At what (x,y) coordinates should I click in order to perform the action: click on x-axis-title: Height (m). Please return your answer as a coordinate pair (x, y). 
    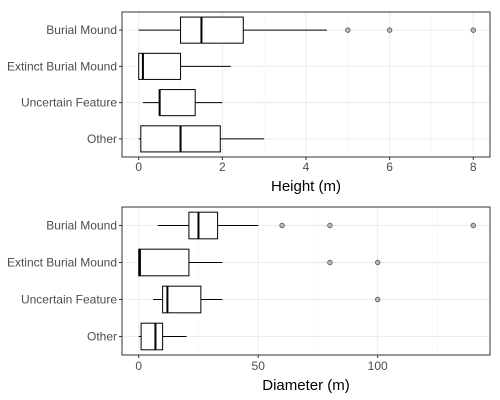
    Looking at the image, I should click on (306, 186).